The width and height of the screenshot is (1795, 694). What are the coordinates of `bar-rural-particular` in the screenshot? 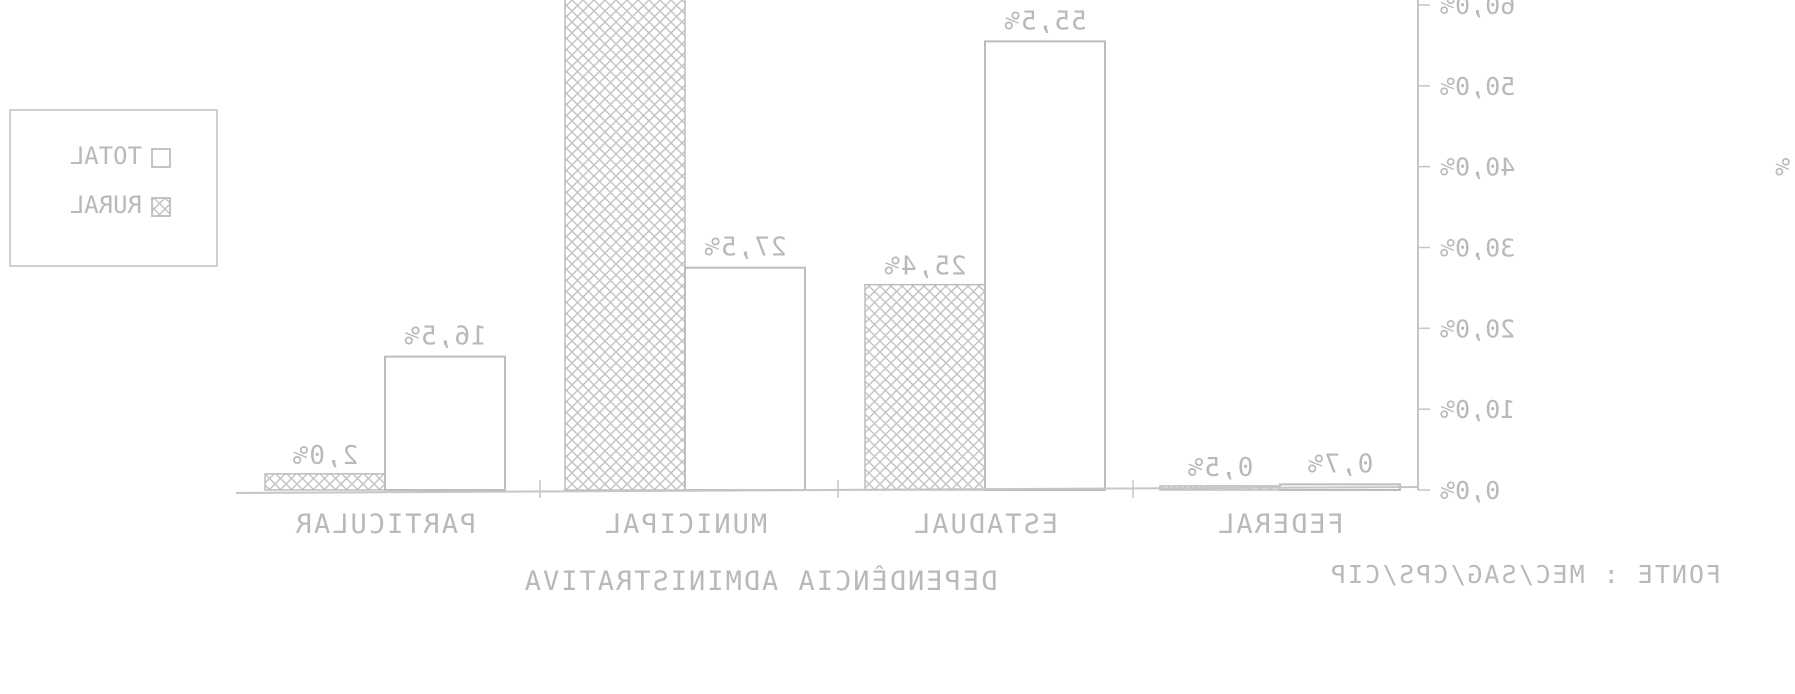 It's located at (325, 482).